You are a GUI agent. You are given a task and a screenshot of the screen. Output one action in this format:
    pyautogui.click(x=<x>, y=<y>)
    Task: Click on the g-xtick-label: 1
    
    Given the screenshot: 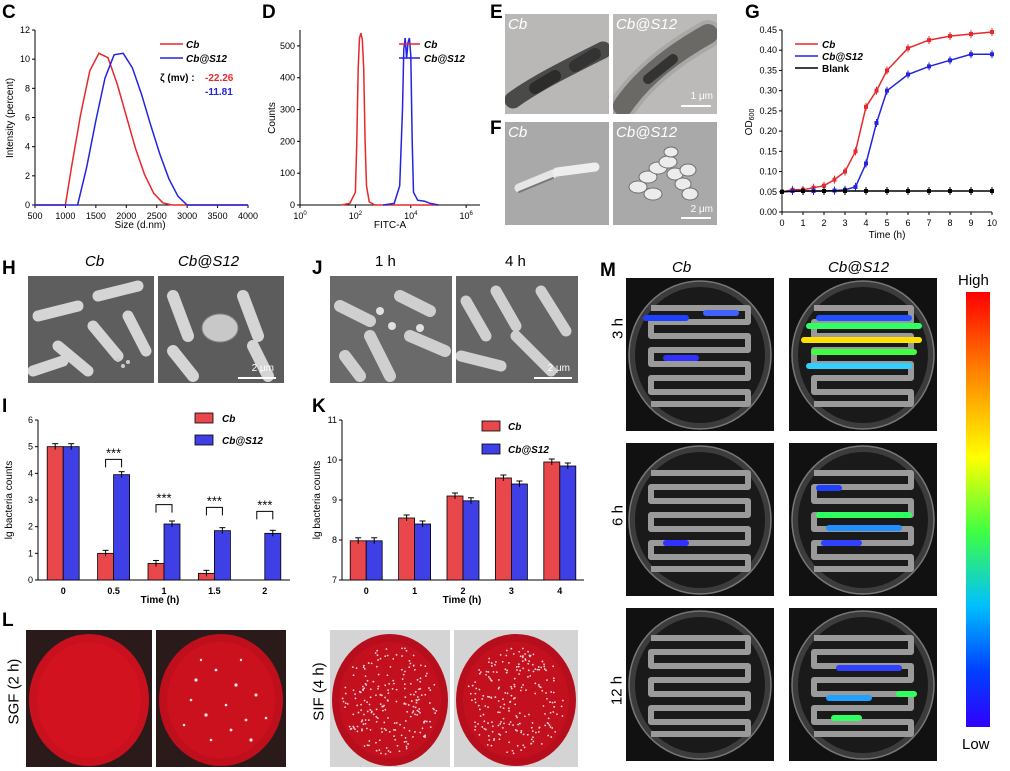 What is the action you would take?
    pyautogui.click(x=802, y=223)
    